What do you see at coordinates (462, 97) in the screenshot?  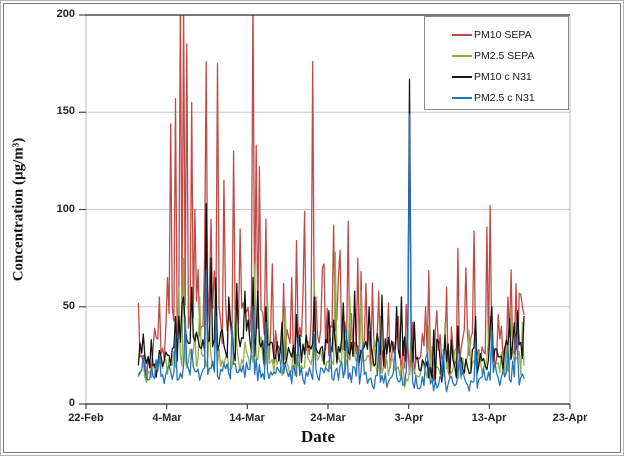 I see `pm25-n31-line-swatch` at bounding box center [462, 97].